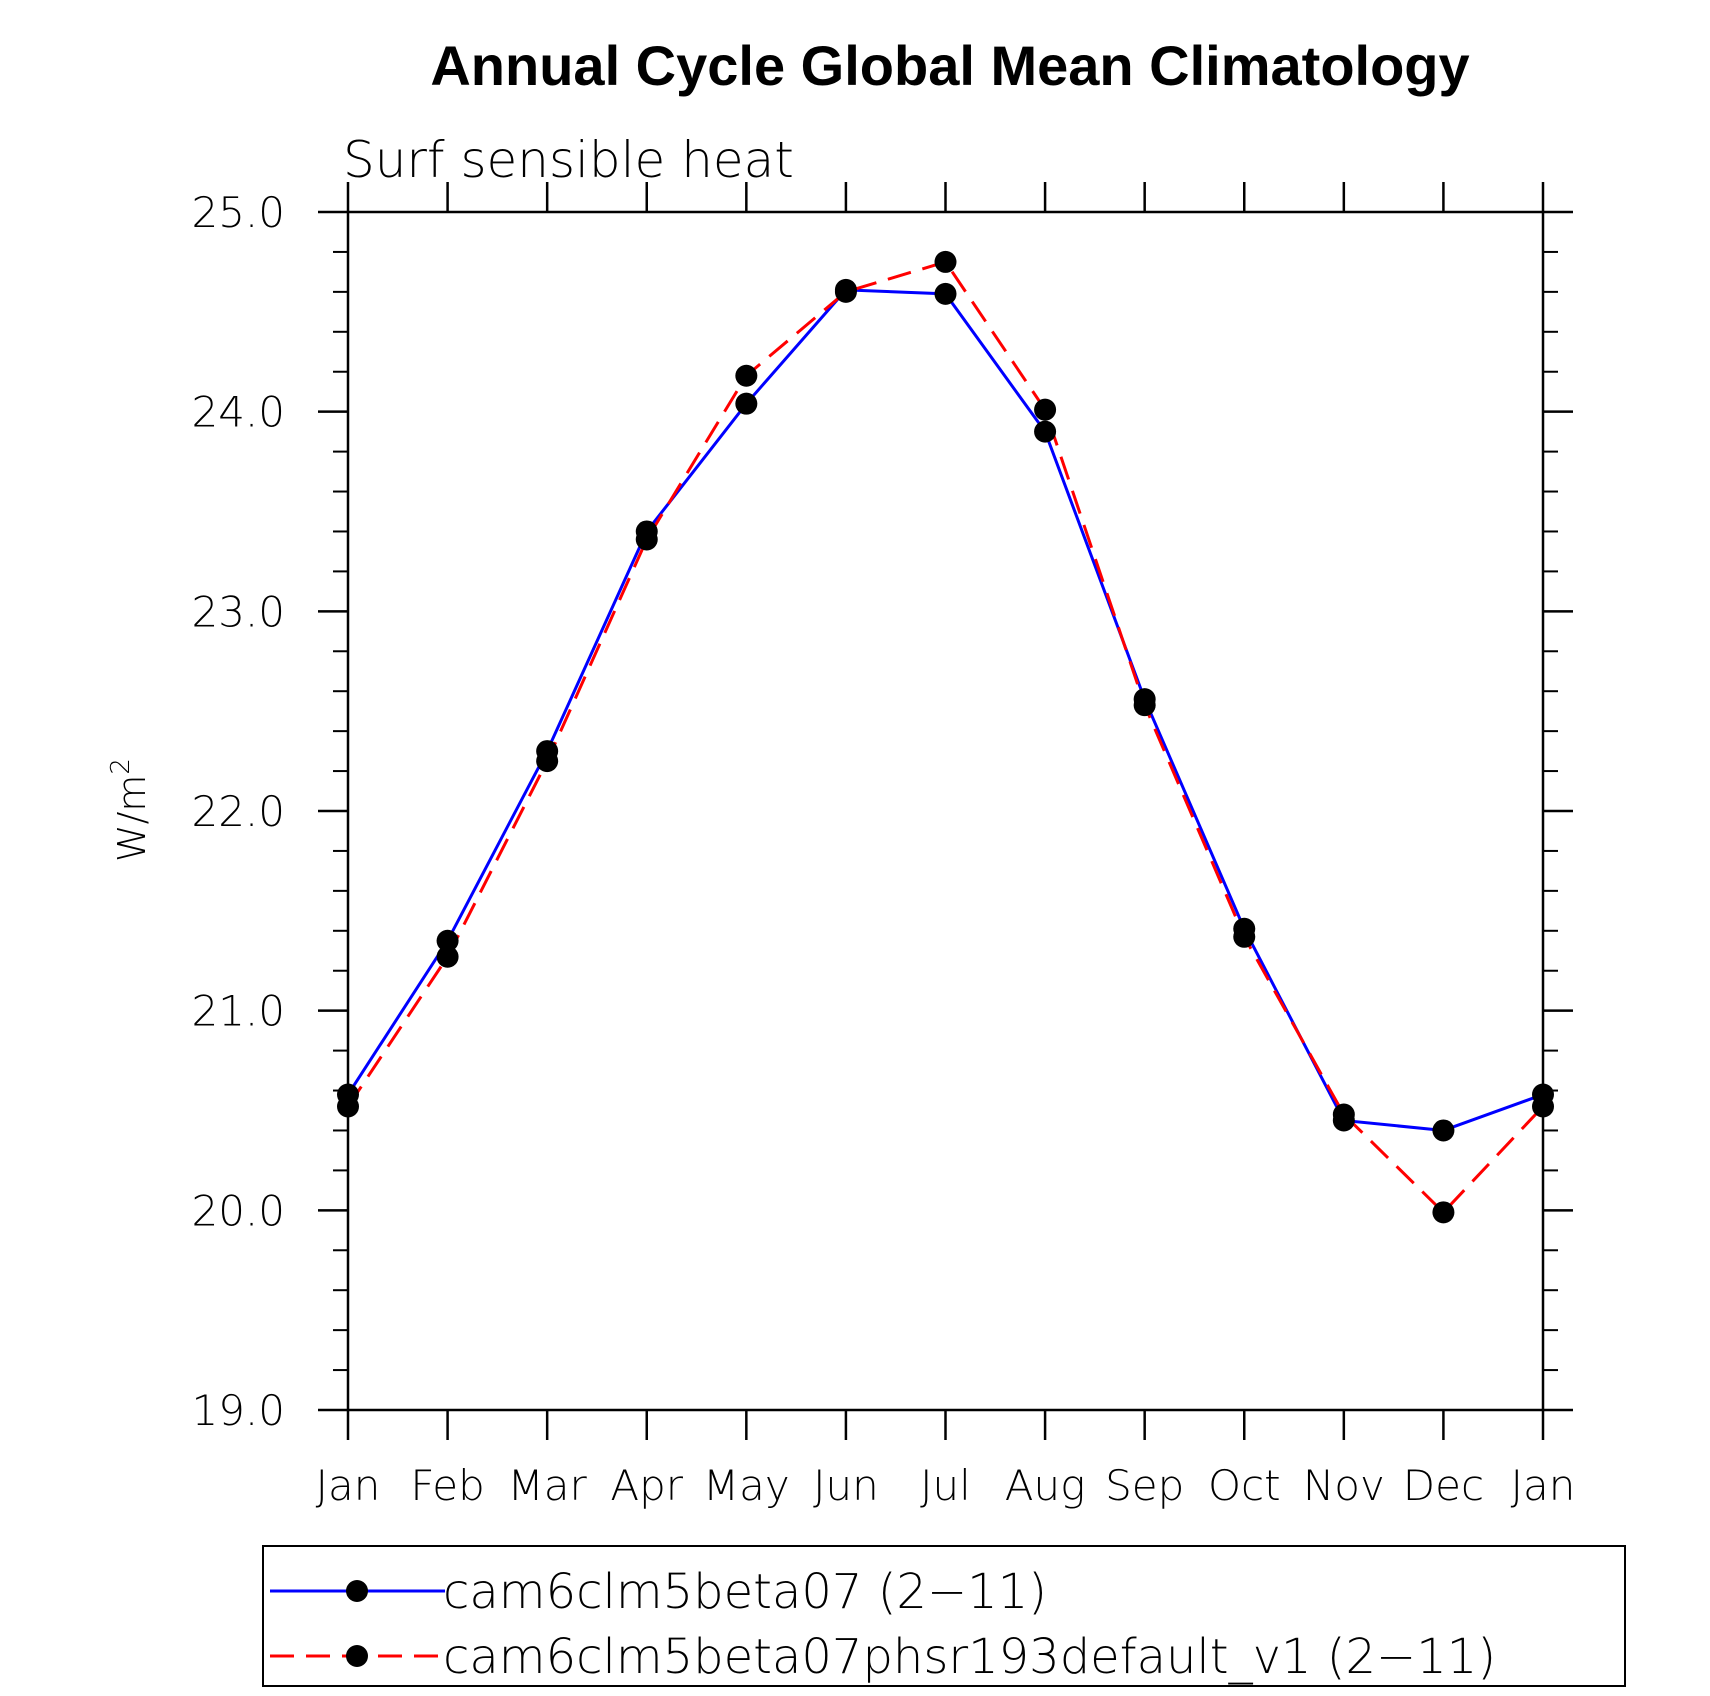 This screenshot has width=1710, height=1696. Describe the element at coordinates (1344, 1485) in the screenshot. I see `x-tick-label: Nov` at that location.